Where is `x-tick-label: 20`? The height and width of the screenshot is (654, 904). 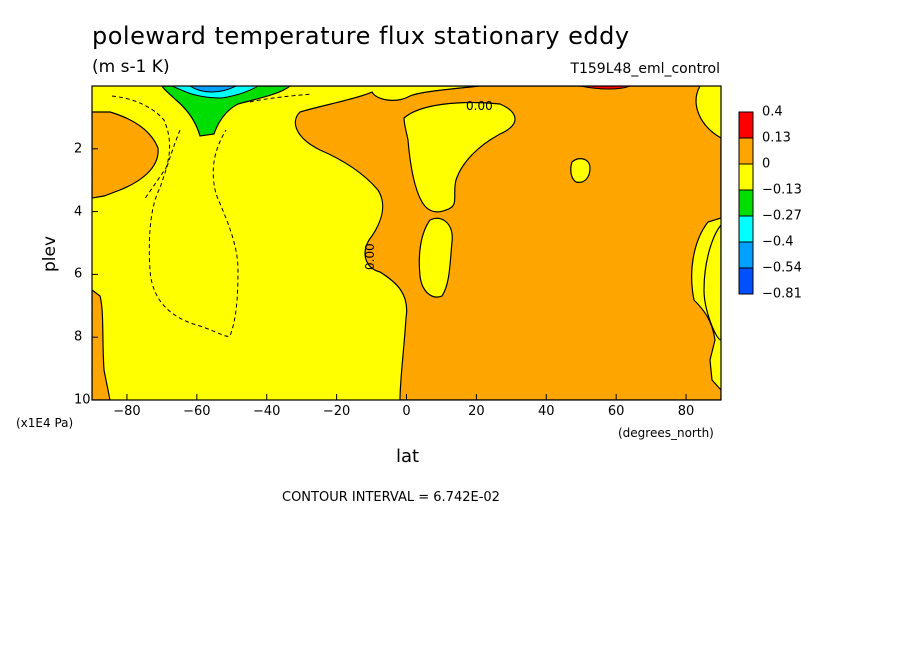
x-tick-label: 20 is located at coordinates (476, 411).